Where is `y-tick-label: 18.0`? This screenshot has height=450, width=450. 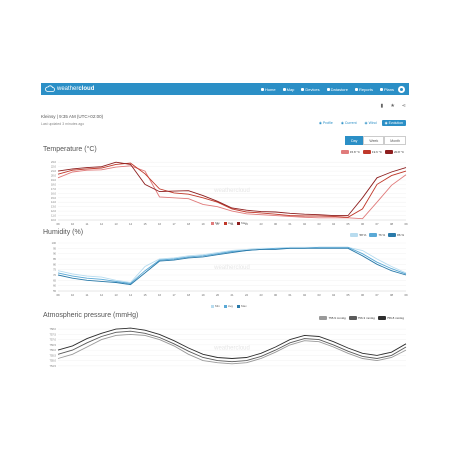 y-tick-label: 18.0 is located at coordinates (54, 184).